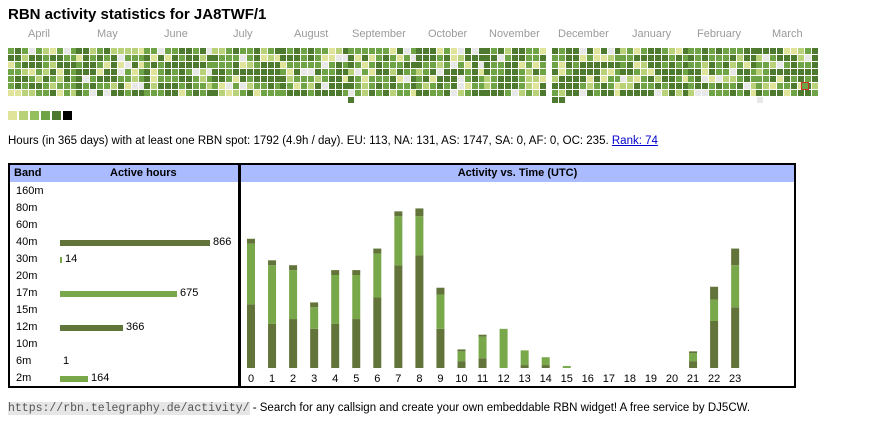 Image resolution: width=870 pixels, height=424 pixels. I want to click on footer-url: https://rbn.telegraphy.de/activity/, so click(129, 408).